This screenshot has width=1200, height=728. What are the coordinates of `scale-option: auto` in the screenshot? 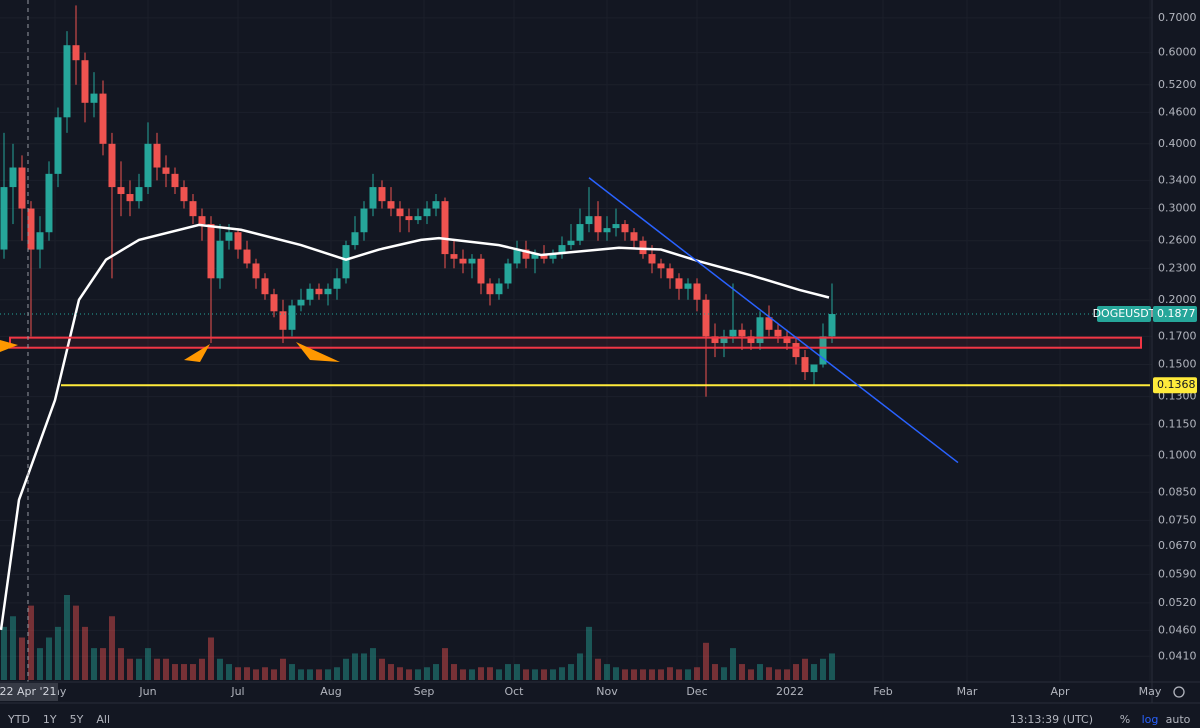 It's located at (1178, 719).